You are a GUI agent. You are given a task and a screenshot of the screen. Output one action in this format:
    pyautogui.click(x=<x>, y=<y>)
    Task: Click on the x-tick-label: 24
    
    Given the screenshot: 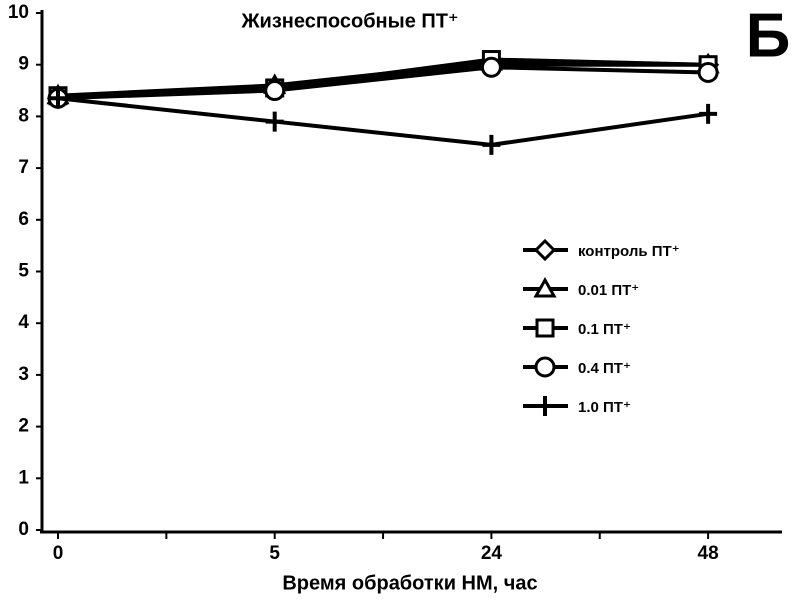 What is the action you would take?
    pyautogui.click(x=492, y=553)
    